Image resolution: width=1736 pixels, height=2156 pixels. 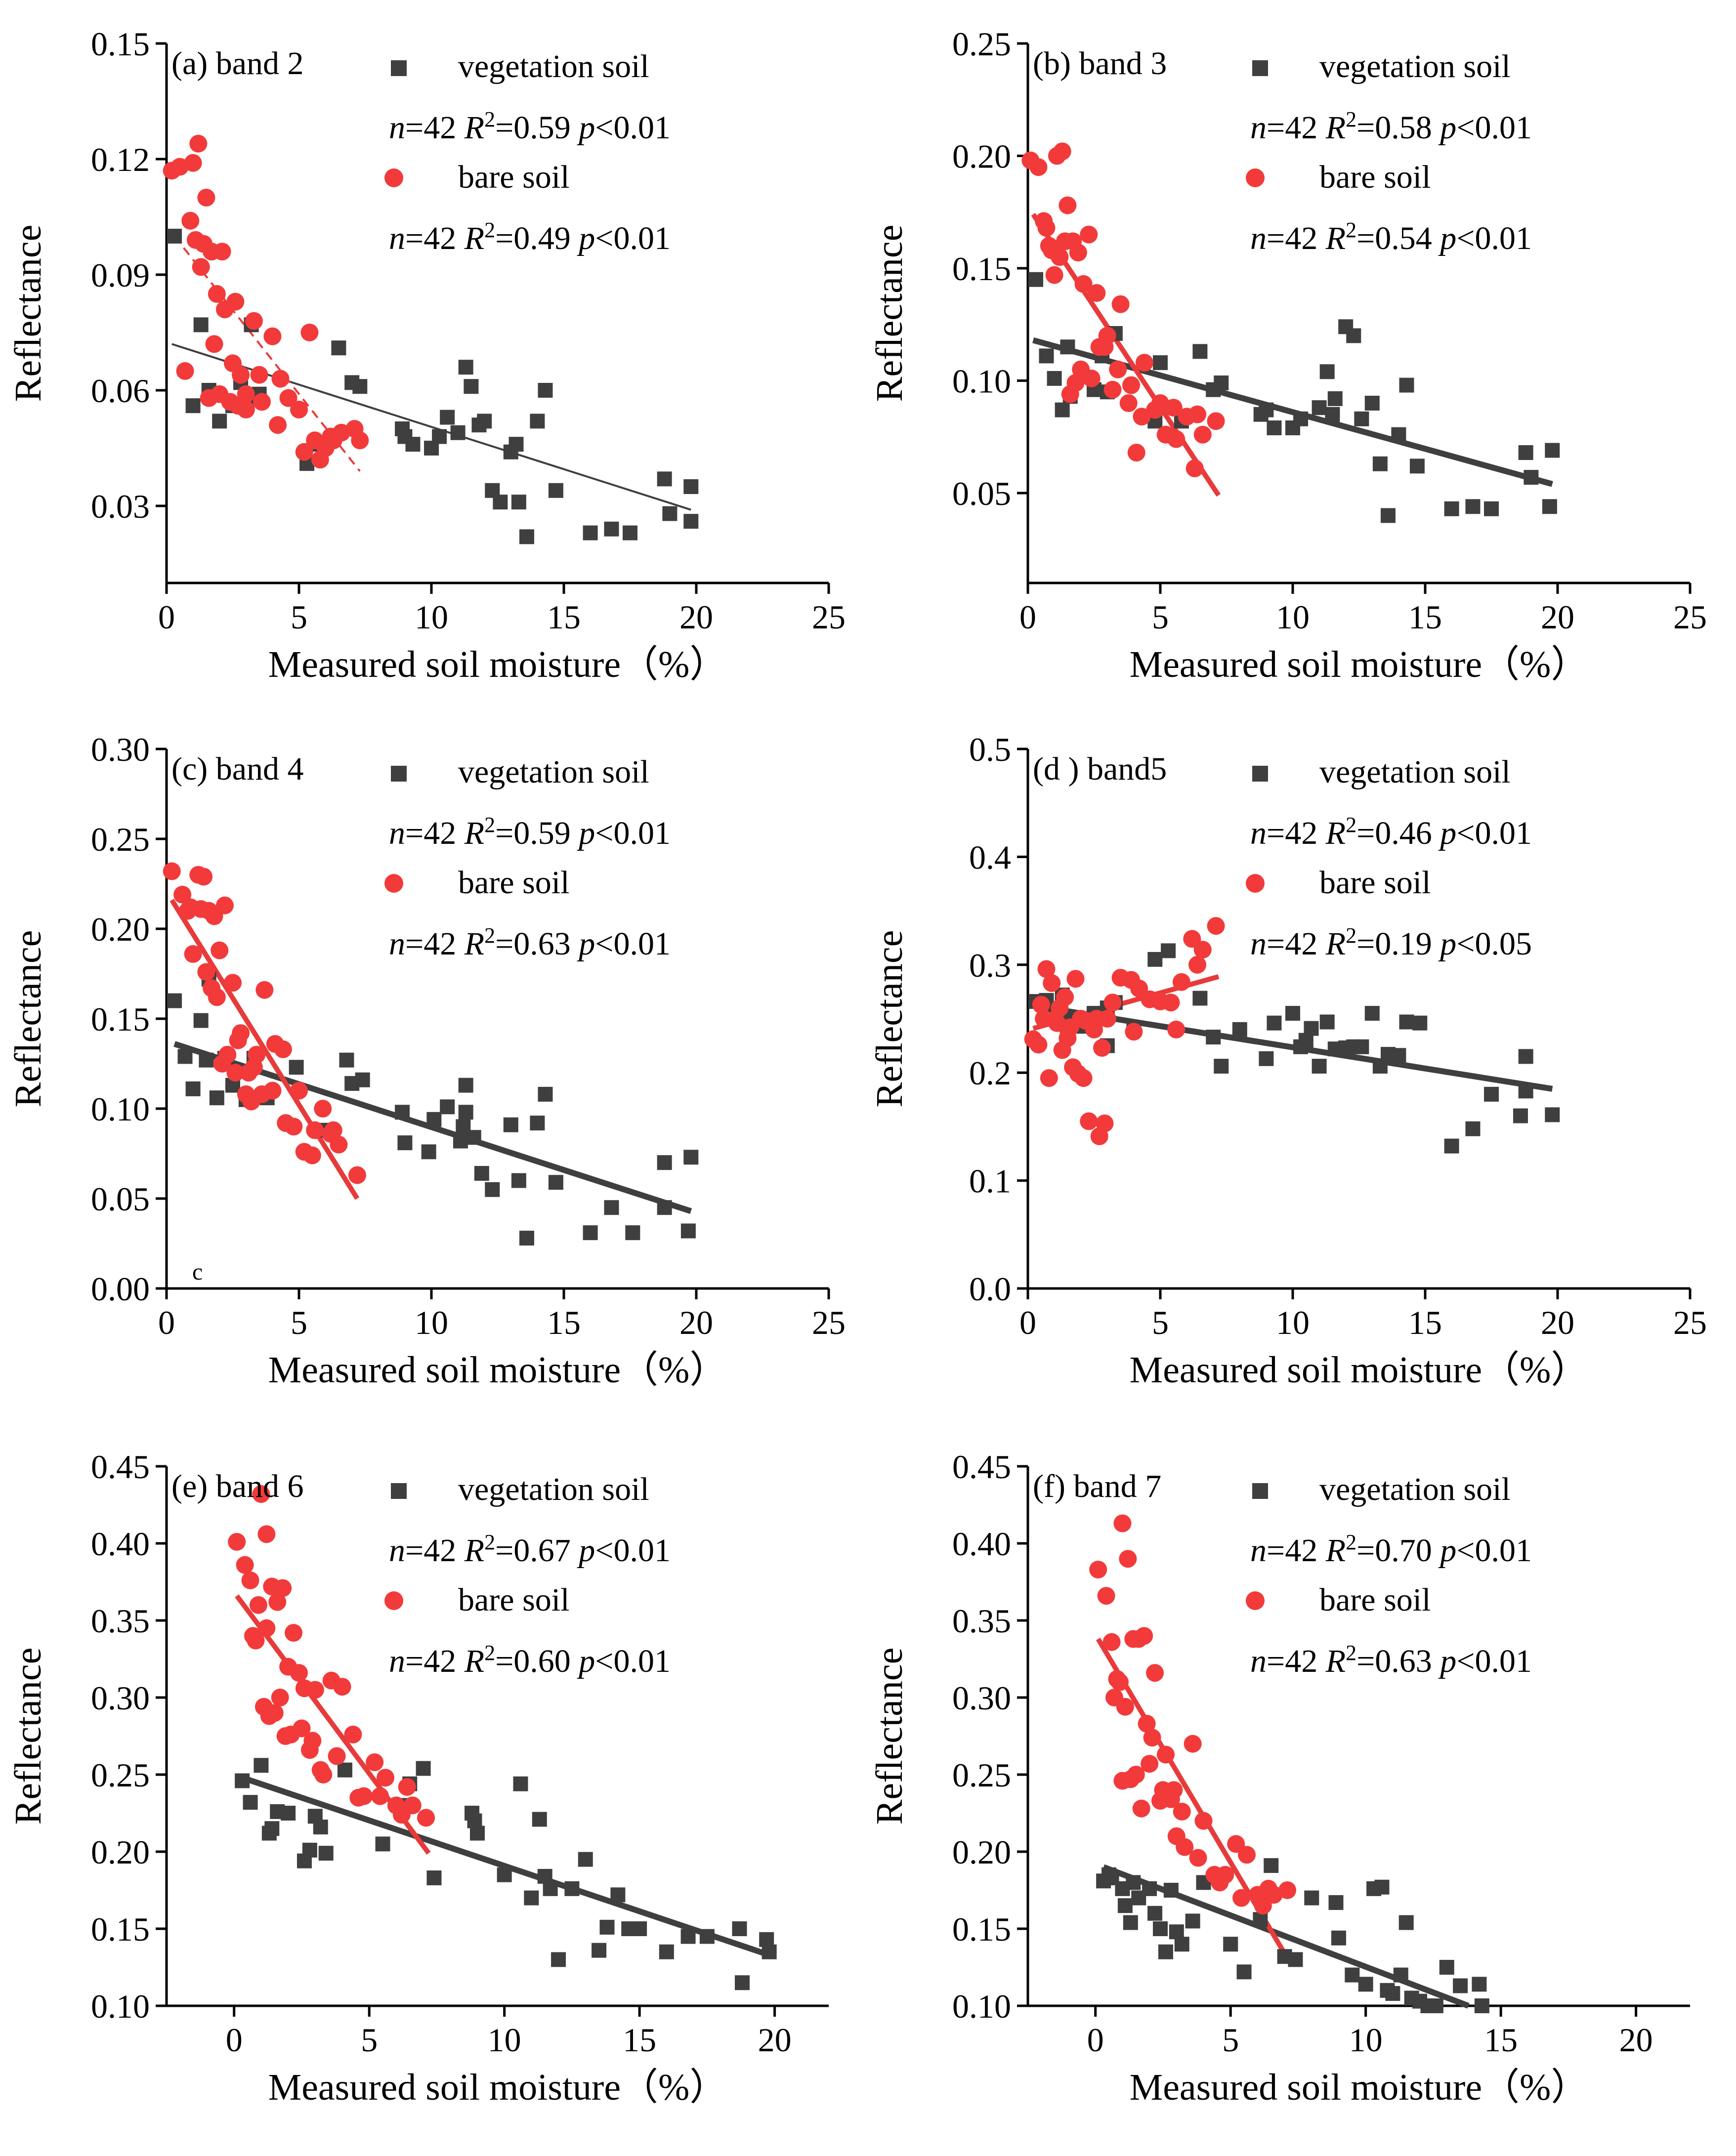 What do you see at coordinates (982, 381) in the screenshot?
I see `y-tick-label: 0.10` at bounding box center [982, 381].